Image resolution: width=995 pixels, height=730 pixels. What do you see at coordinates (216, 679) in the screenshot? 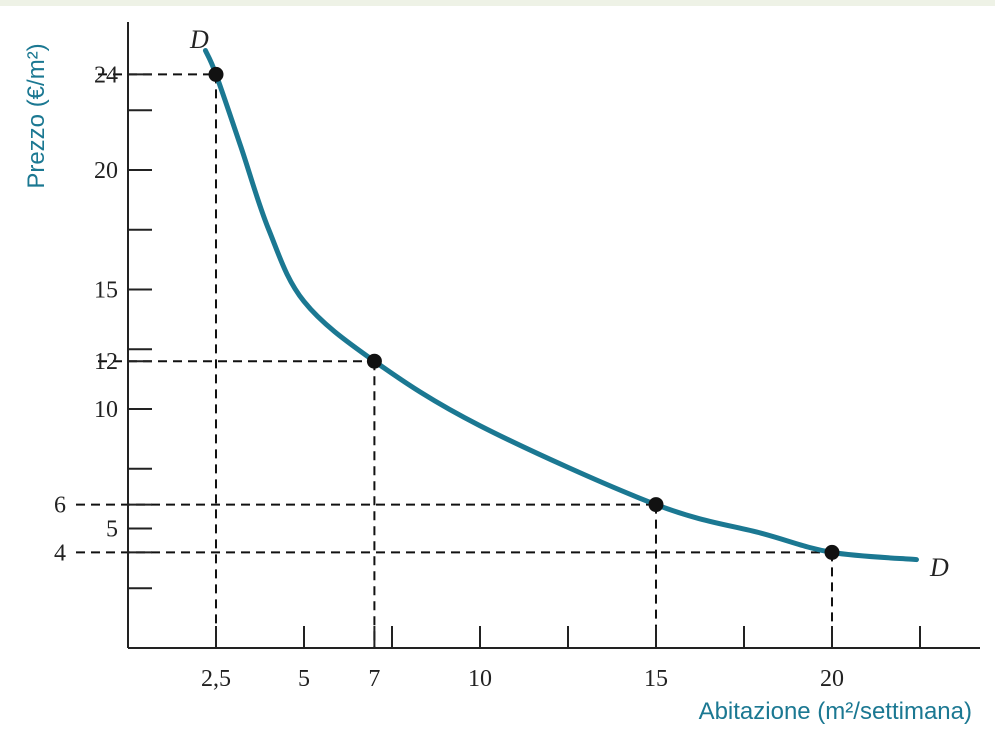
I see `x-tick-label: 2,5` at bounding box center [216, 679].